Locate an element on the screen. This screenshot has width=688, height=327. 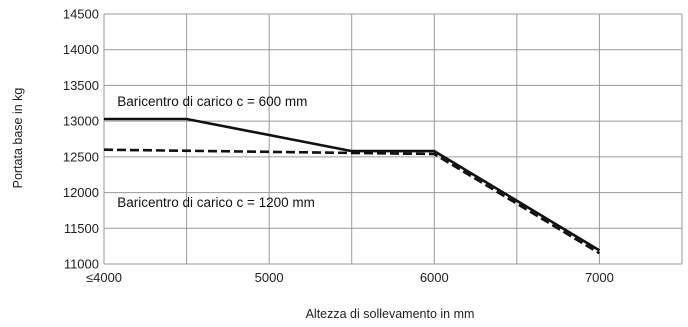
x-tick-label: 7000 is located at coordinates (599, 277).